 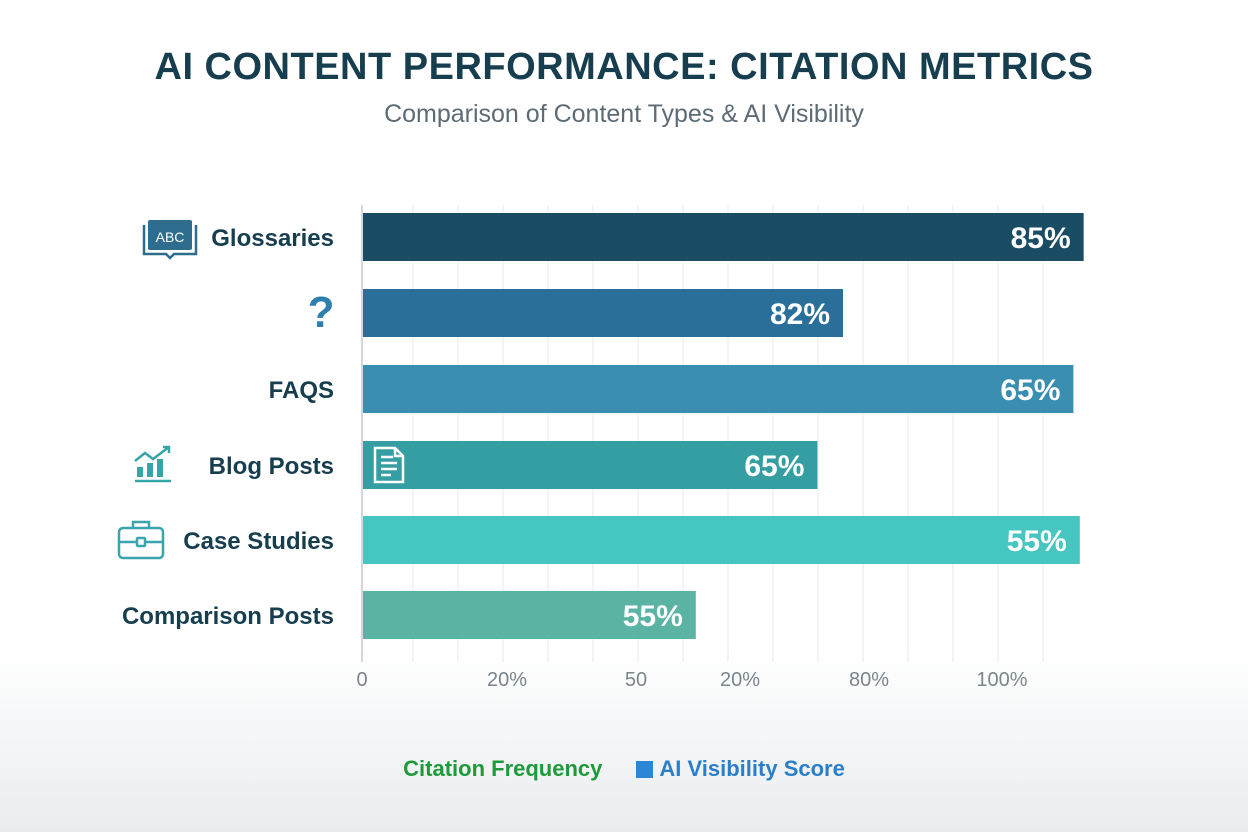 What do you see at coordinates (141, 540) in the screenshot?
I see `briefcase-icon` at bounding box center [141, 540].